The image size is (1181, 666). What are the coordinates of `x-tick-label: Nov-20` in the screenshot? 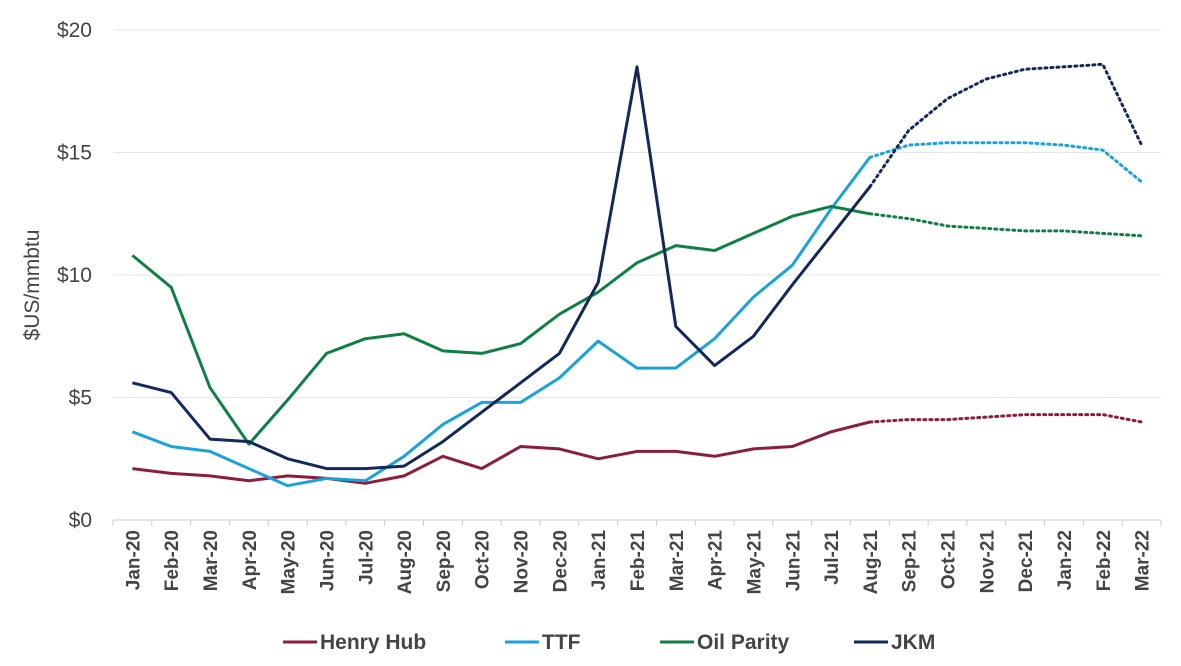 It's located at (522, 561).